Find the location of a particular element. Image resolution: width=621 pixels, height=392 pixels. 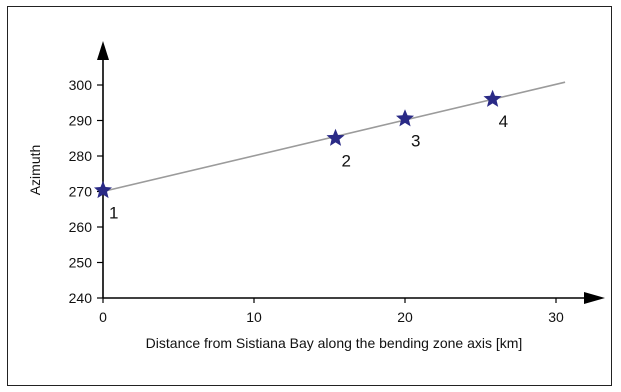

x-tick-label: 20 is located at coordinates (405, 317).